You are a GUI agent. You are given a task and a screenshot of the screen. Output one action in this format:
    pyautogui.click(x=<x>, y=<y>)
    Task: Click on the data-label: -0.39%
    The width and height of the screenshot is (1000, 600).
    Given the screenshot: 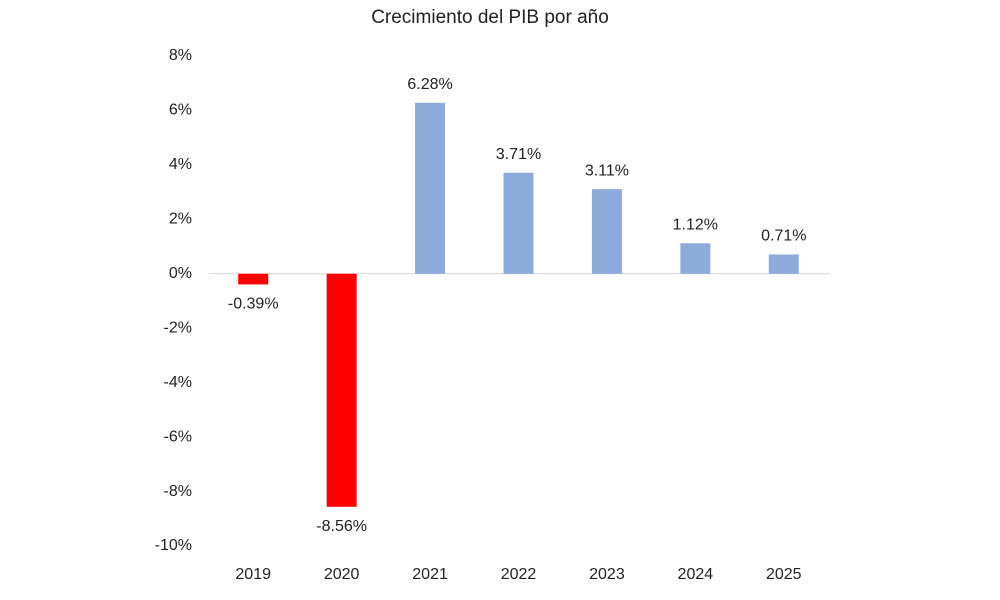 What is the action you would take?
    pyautogui.click(x=253, y=304)
    